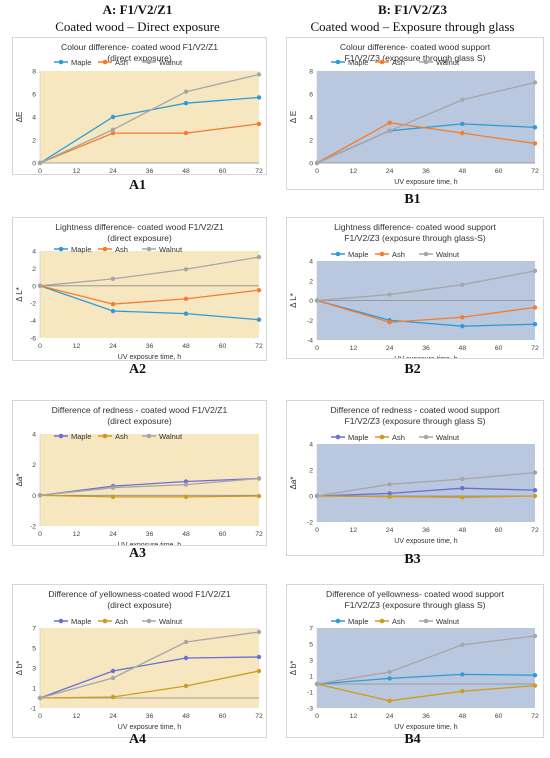  Describe the element at coordinates (310, 523) in the screenshot. I see `y-tick-label: -2` at that location.